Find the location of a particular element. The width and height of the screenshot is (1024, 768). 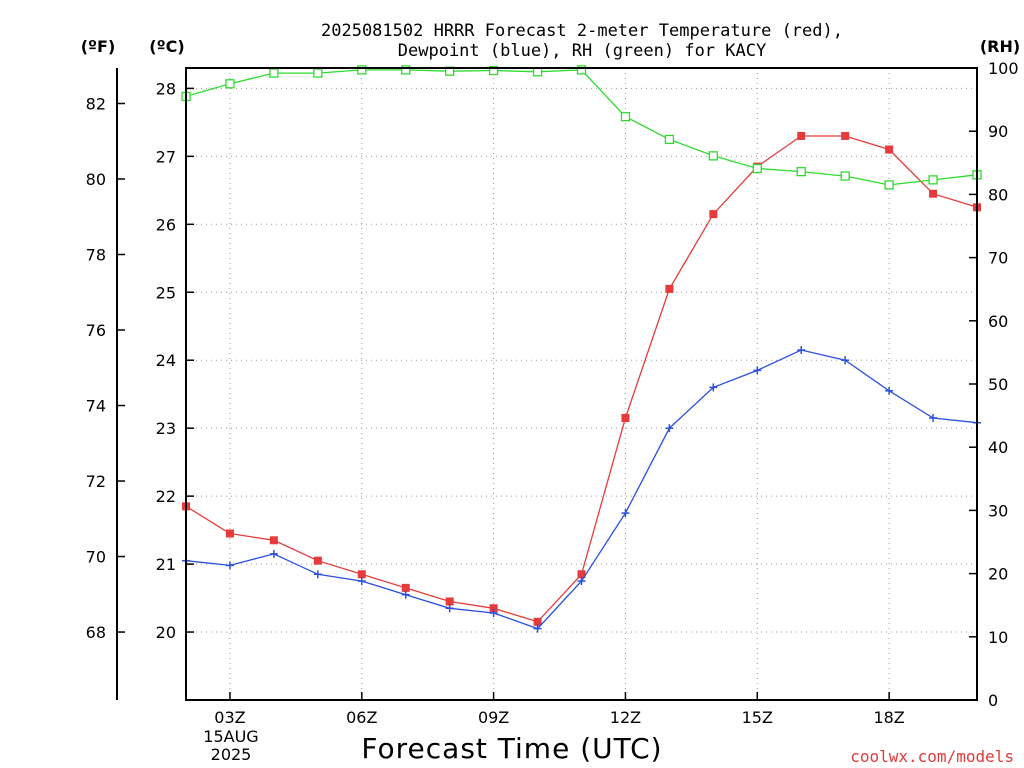

x-axis-label: Forecast Time (UTC) is located at coordinates (511, 748).